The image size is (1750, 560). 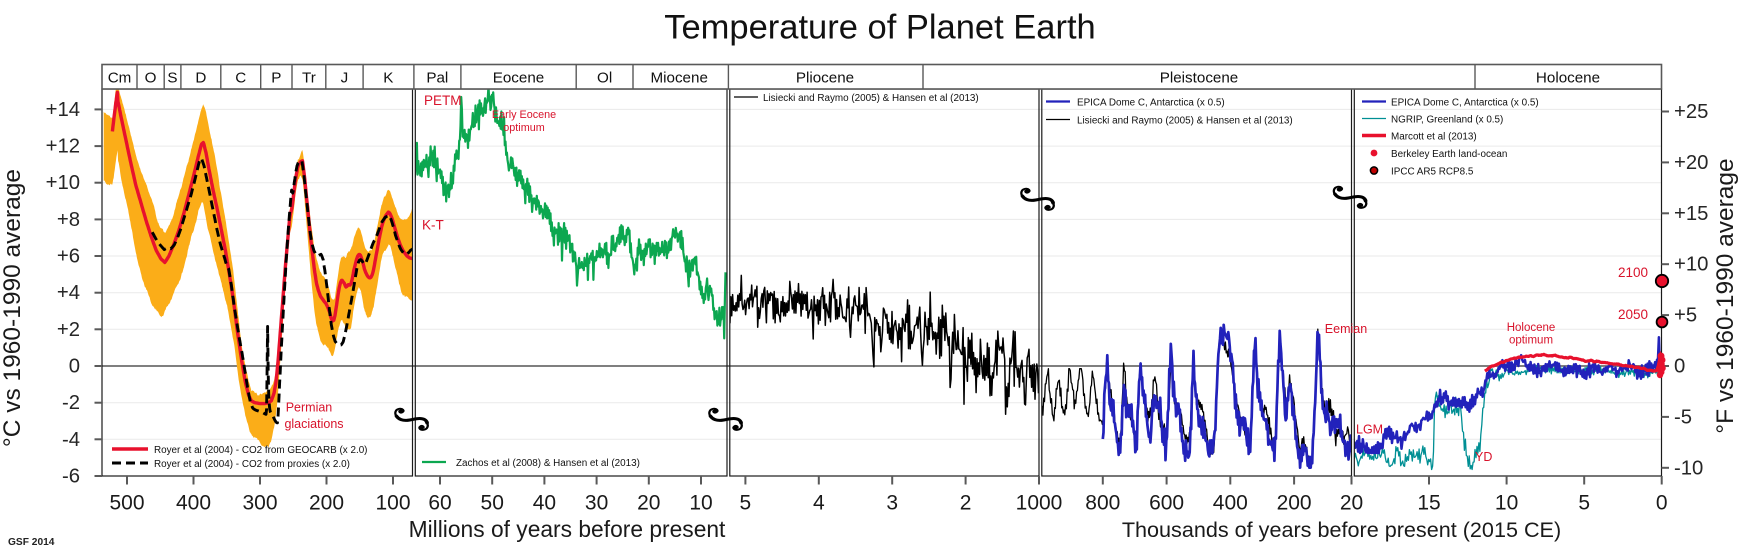 What do you see at coordinates (172, 78) in the screenshot?
I see `svg-text: S` at bounding box center [172, 78].